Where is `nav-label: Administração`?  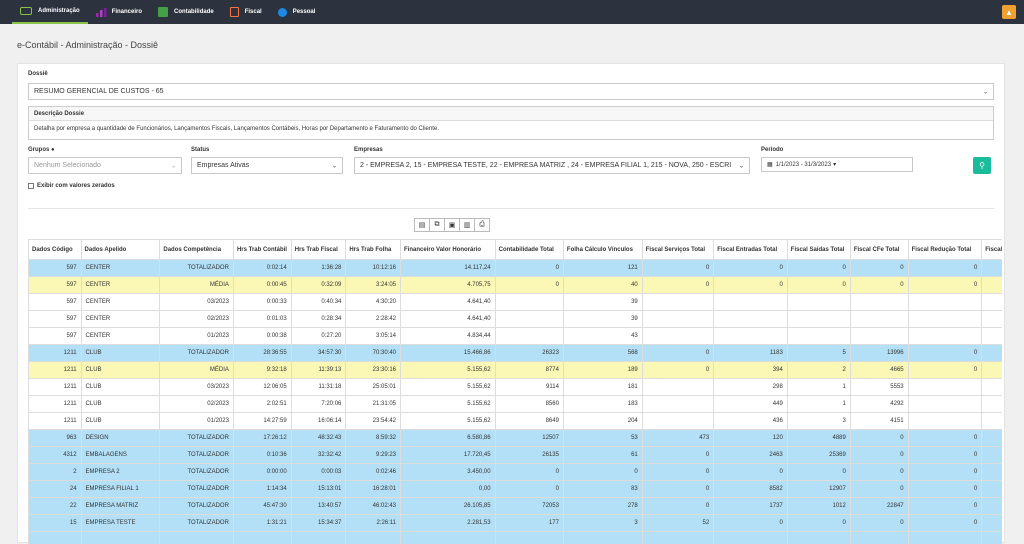 nav-label: Administração is located at coordinates (59, 11).